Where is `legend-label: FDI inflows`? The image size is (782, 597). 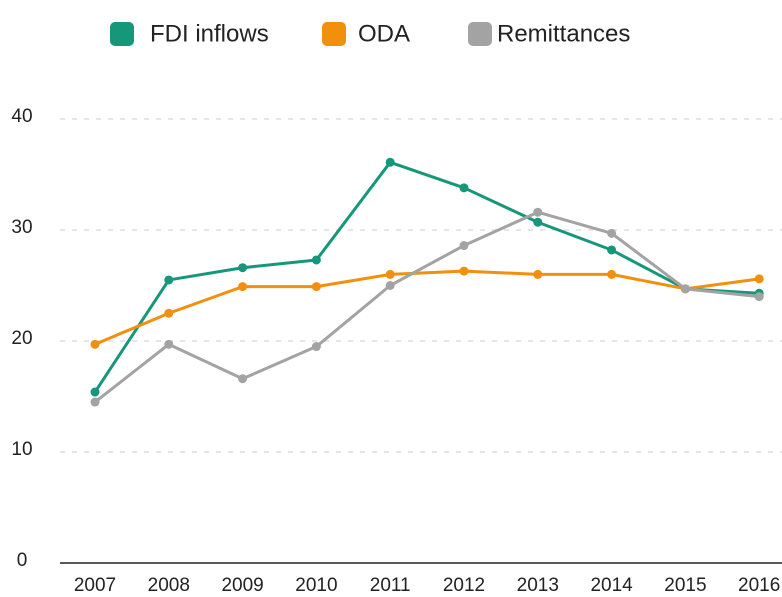 legend-label: FDI inflows is located at coordinates (209, 33).